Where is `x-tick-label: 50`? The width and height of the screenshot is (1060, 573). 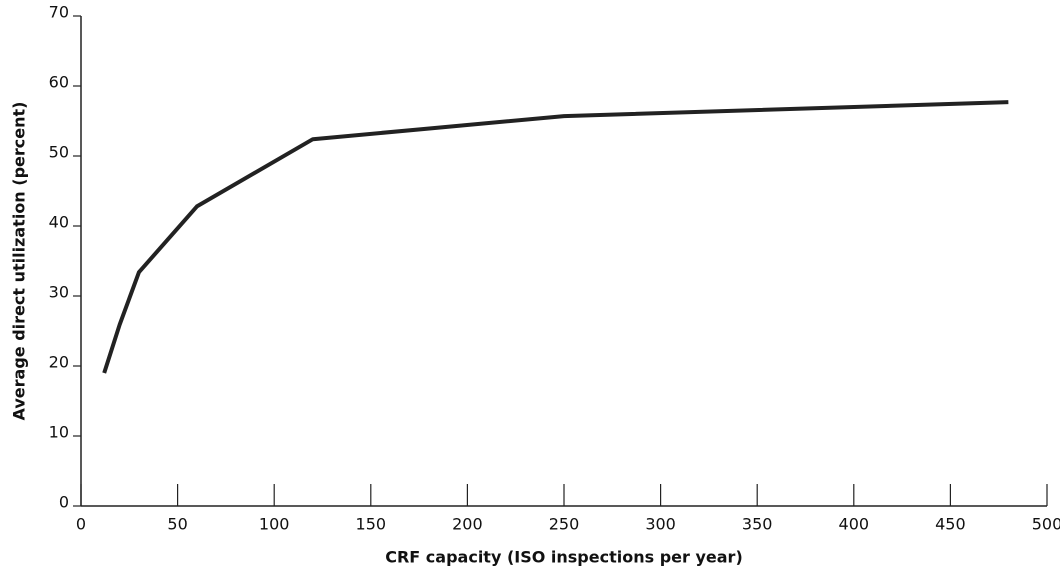 x-tick-label: 50 is located at coordinates (177, 524).